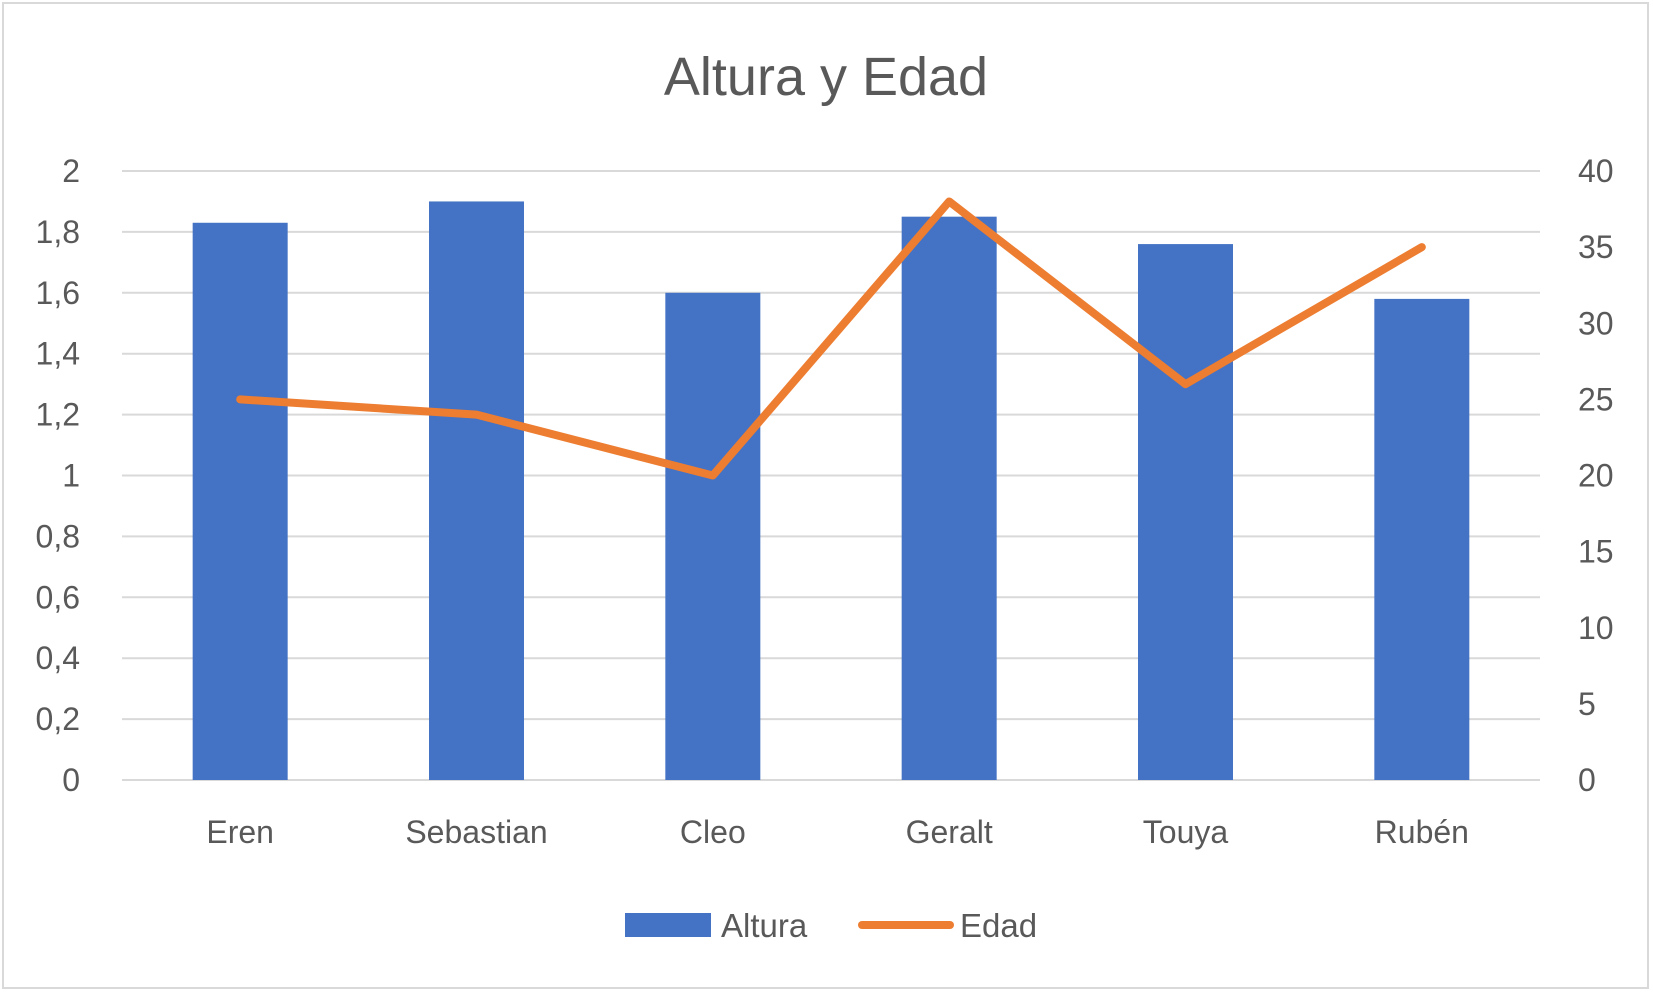 This screenshot has height=993, width=1653. What do you see at coordinates (240, 832) in the screenshot?
I see `x-tick-label: Eren` at bounding box center [240, 832].